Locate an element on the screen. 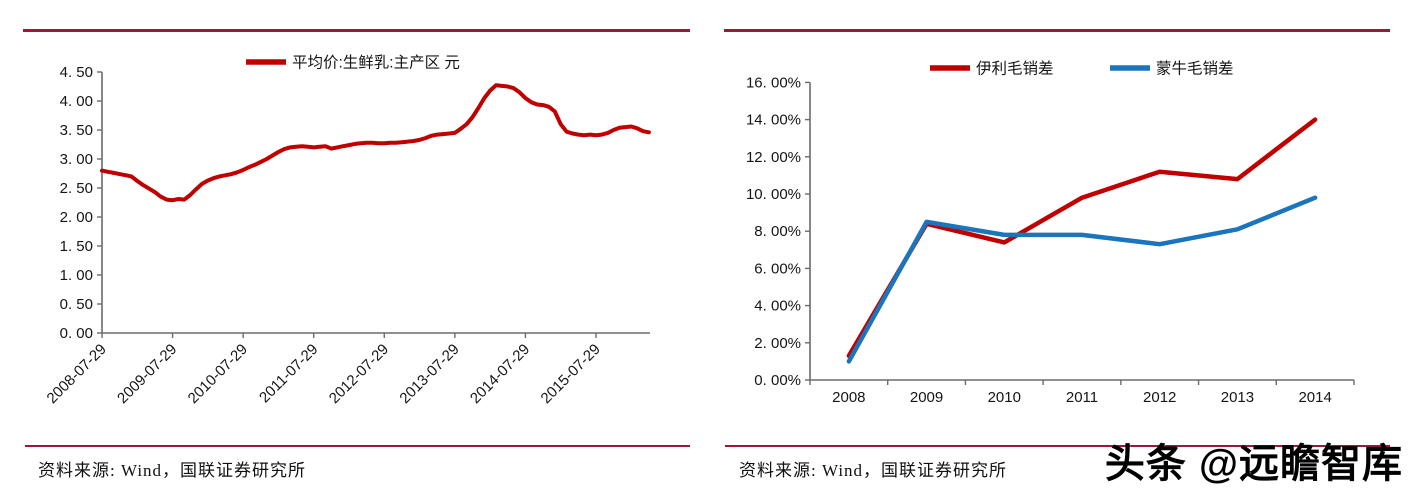  y-tick-label: 0. 50 is located at coordinates (76, 304).